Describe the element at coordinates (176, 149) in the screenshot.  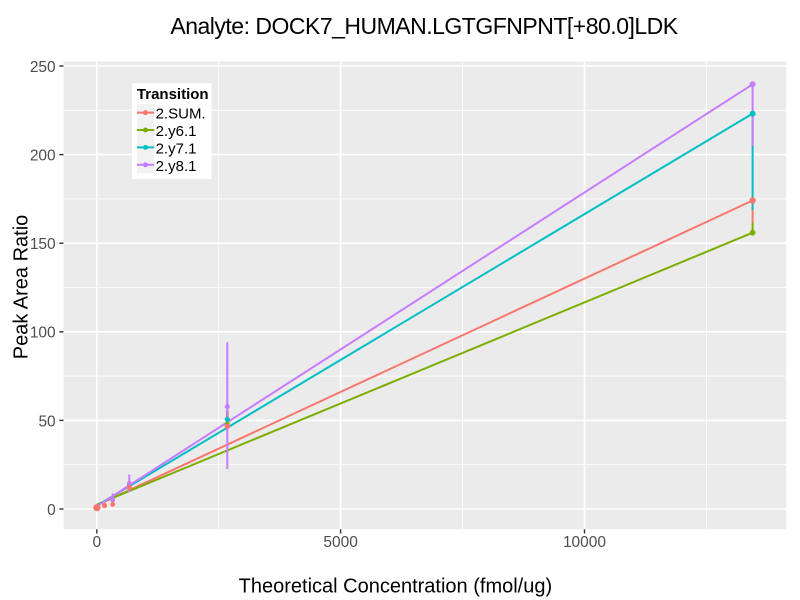
I see `svg-text: 2.y7.1` at that location.